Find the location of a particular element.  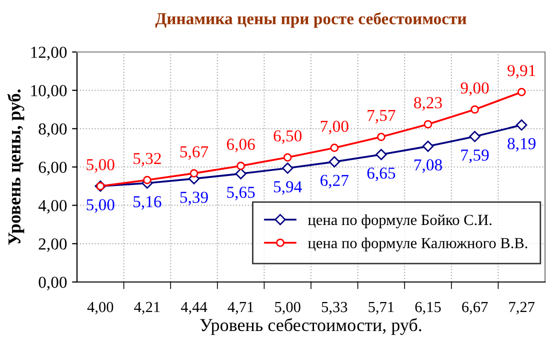

x-tick-label: 4,44 is located at coordinates (194, 308).